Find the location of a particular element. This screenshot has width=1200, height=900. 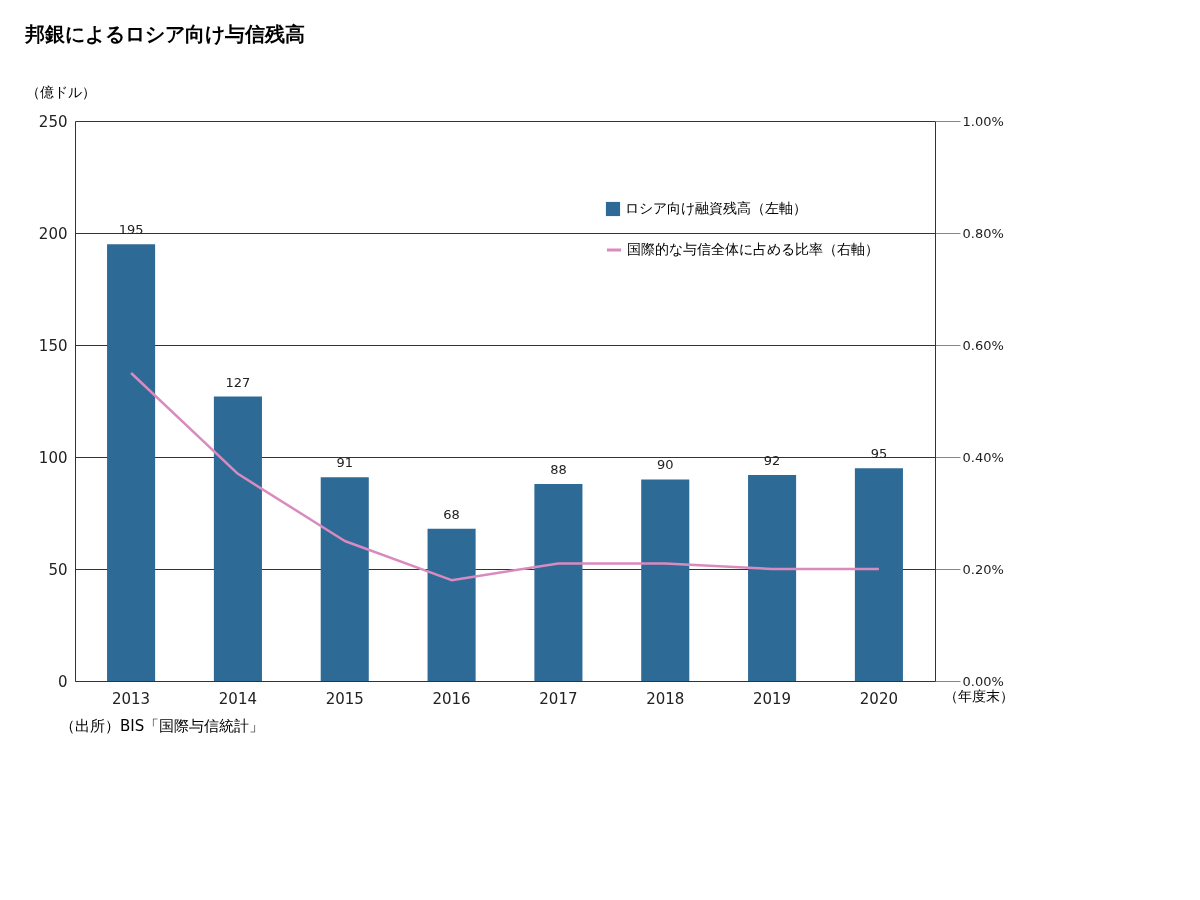

y-tick-label: 0 is located at coordinates (62, 681).